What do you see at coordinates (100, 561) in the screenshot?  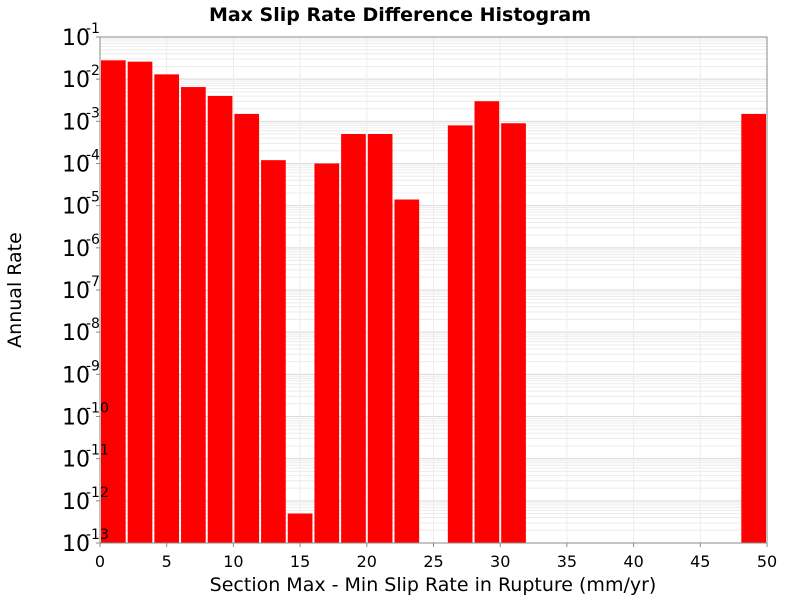 I see `x-tick-label: 0` at bounding box center [100, 561].